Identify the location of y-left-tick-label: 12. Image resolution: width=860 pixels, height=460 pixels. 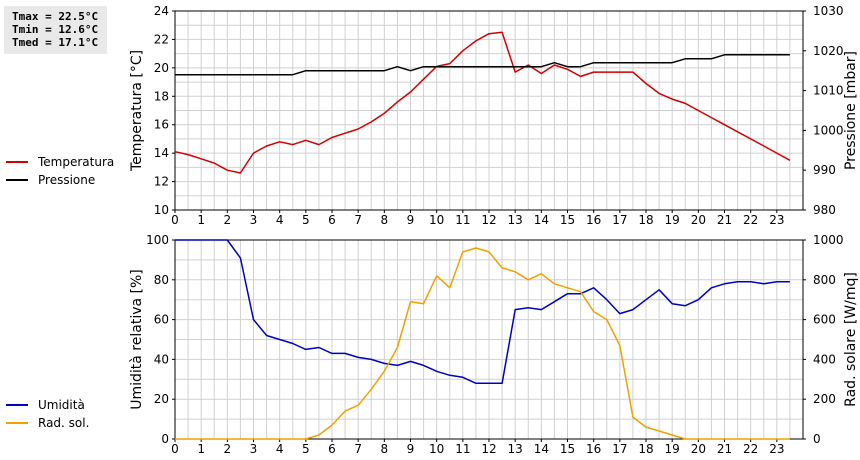
(161, 182).